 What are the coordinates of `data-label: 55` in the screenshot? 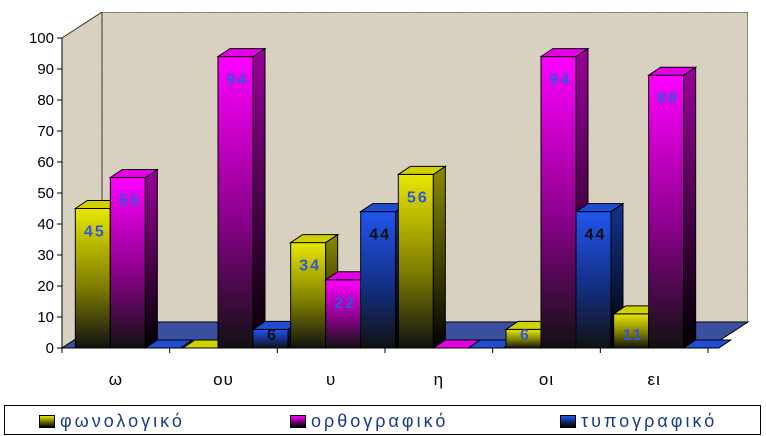 It's located at (130, 201).